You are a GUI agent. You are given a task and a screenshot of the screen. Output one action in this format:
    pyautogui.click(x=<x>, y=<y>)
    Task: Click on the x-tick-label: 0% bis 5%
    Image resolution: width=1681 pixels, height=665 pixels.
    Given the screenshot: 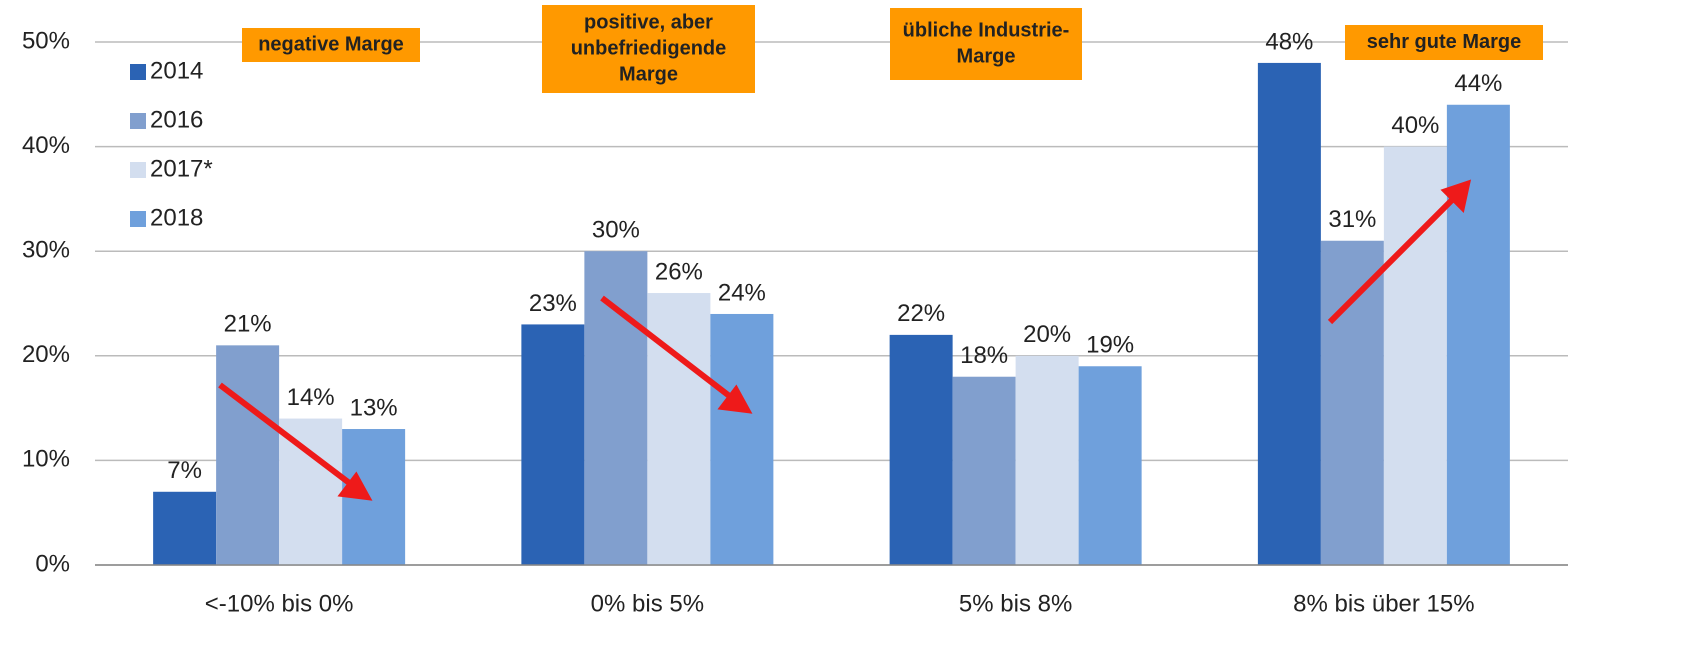 What is the action you would take?
    pyautogui.click(x=647, y=603)
    